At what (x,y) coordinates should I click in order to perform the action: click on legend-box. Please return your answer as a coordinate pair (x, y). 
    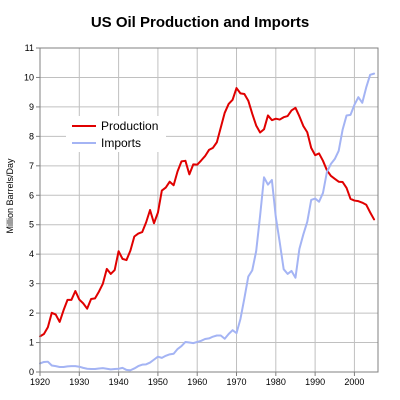
    Looking at the image, I should click on (116, 134).